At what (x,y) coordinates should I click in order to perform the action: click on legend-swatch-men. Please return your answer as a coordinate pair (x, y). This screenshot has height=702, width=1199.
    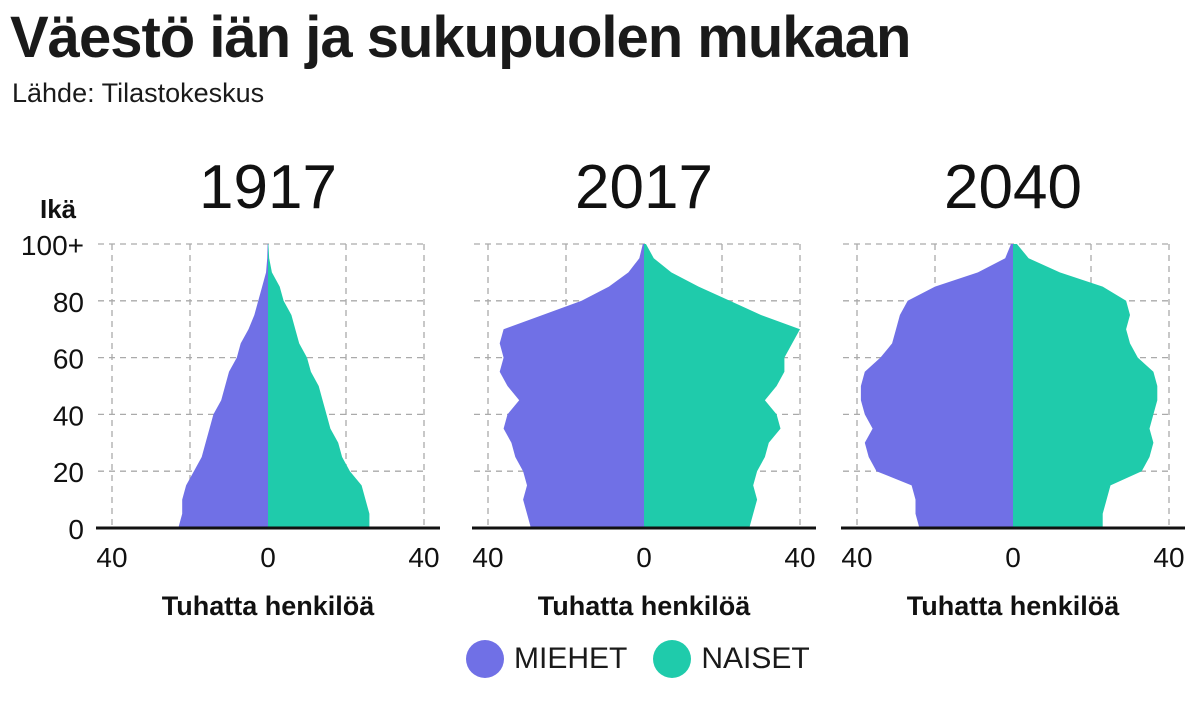
    Looking at the image, I should click on (485, 659).